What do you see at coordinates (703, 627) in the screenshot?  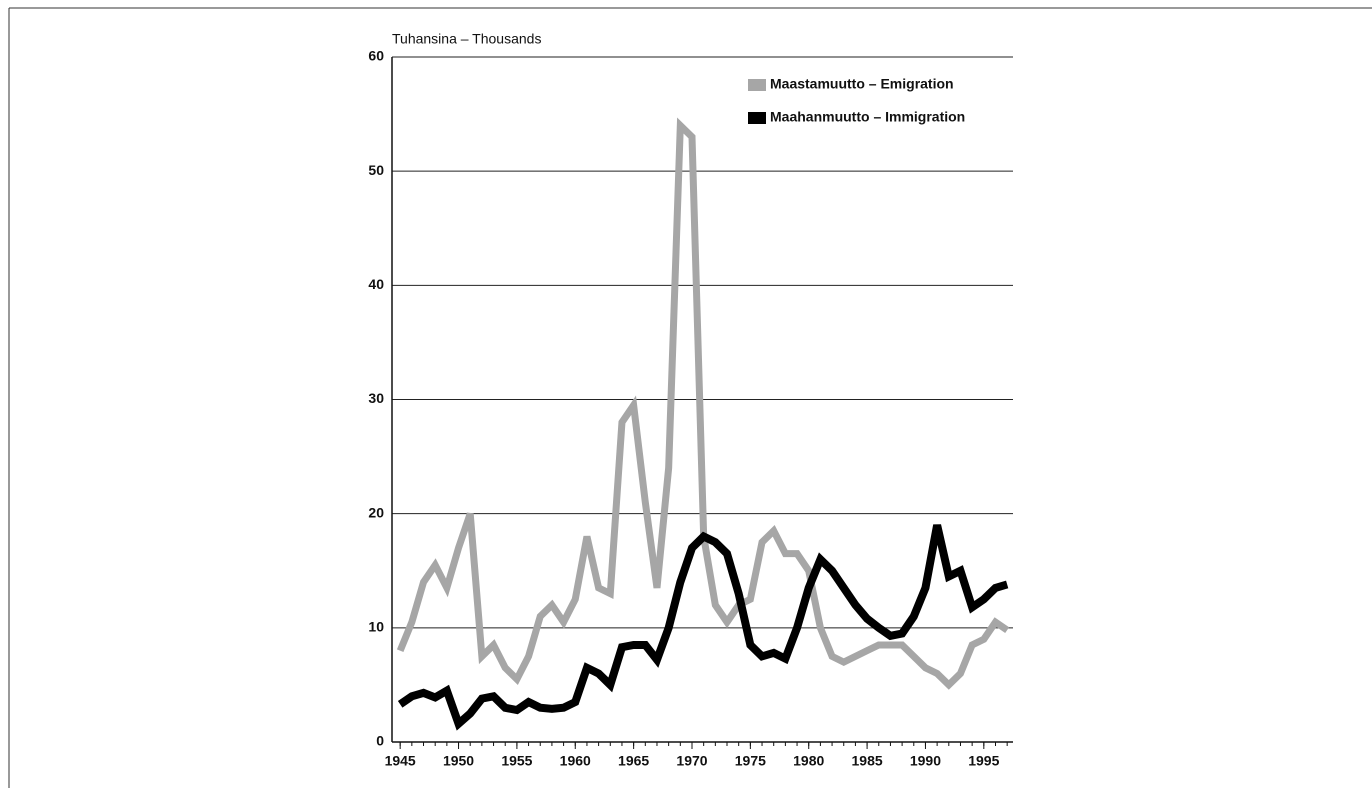 I see `data-line` at bounding box center [703, 627].